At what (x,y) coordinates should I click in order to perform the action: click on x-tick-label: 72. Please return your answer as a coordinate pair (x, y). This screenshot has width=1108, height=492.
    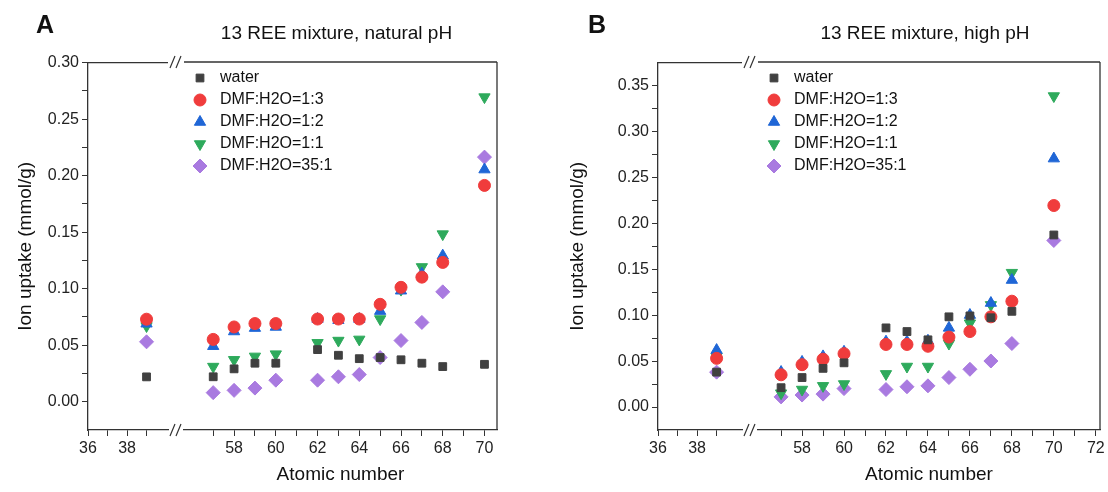
    Looking at the image, I should click on (1095, 448).